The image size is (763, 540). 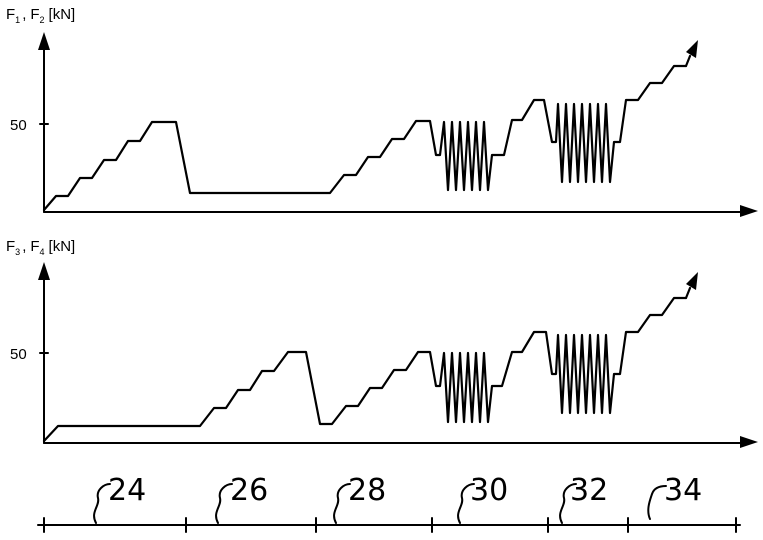 I want to click on top-axis-label: F1, F2 [kN], so click(x=40, y=15).